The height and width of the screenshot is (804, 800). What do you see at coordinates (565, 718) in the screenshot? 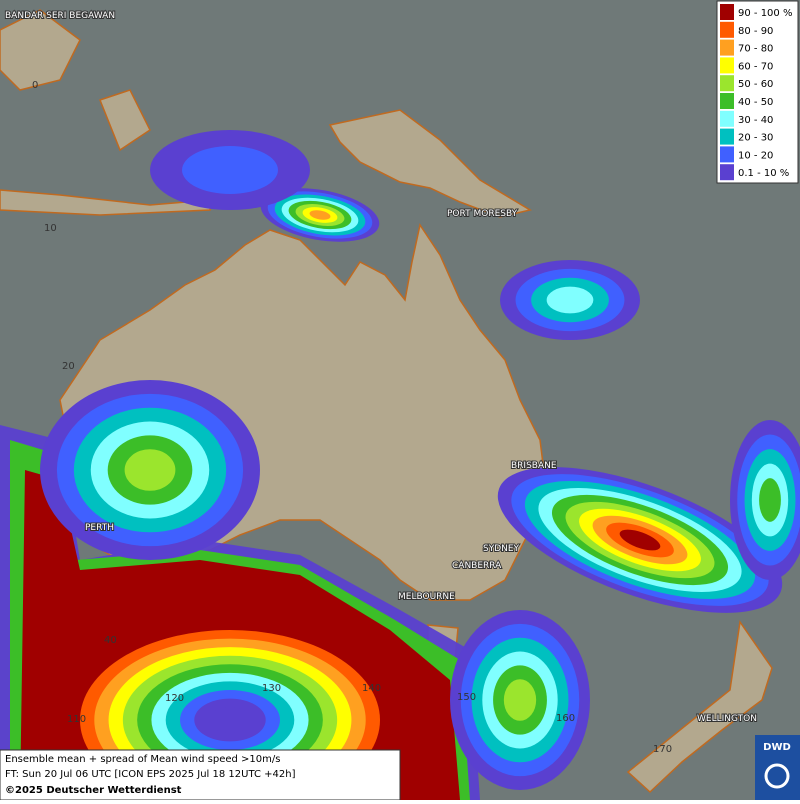
I see `grid-label: 160` at bounding box center [565, 718].